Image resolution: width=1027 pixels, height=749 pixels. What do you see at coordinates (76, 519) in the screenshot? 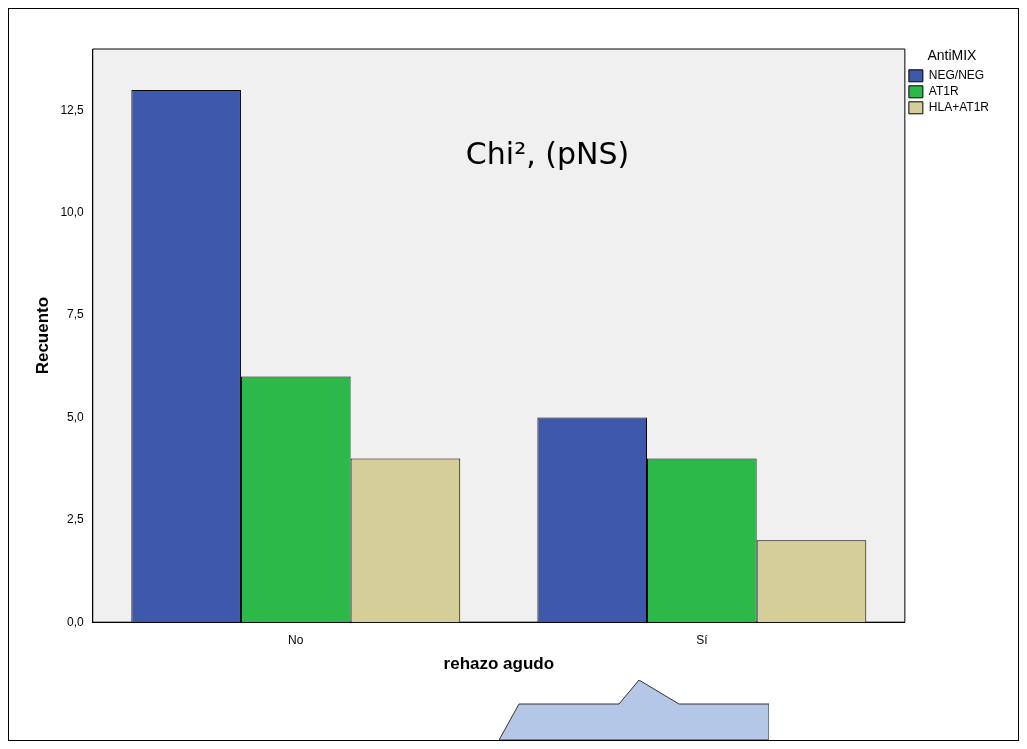
I see `y-tick-label: 2,5` at bounding box center [76, 519].